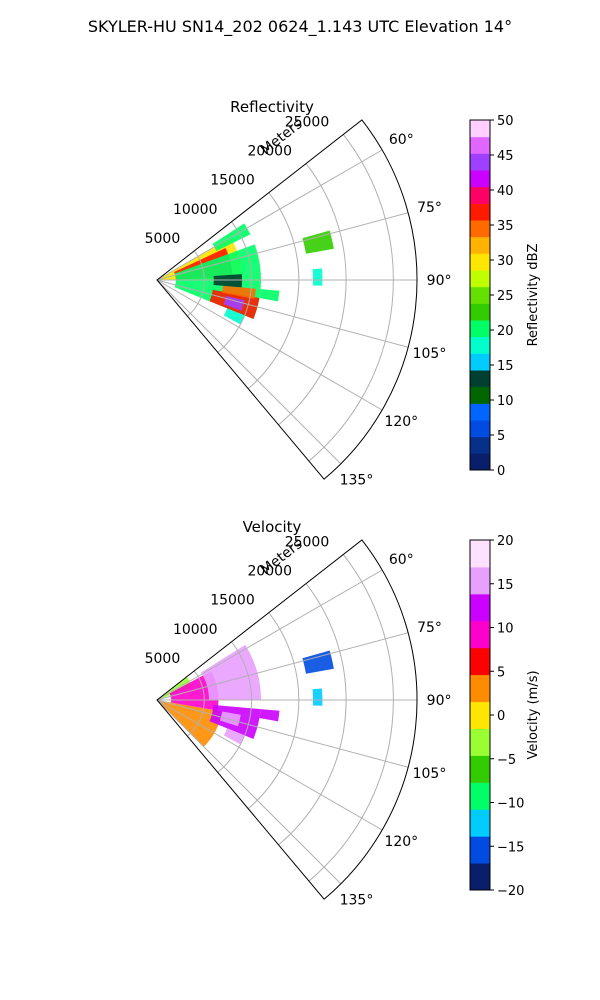 This screenshot has width=600, height=1000. I want to click on colorbar: −20 −15 −10 −5 0 5 10 15 20 Velocity (m/s), so click(505, 716).